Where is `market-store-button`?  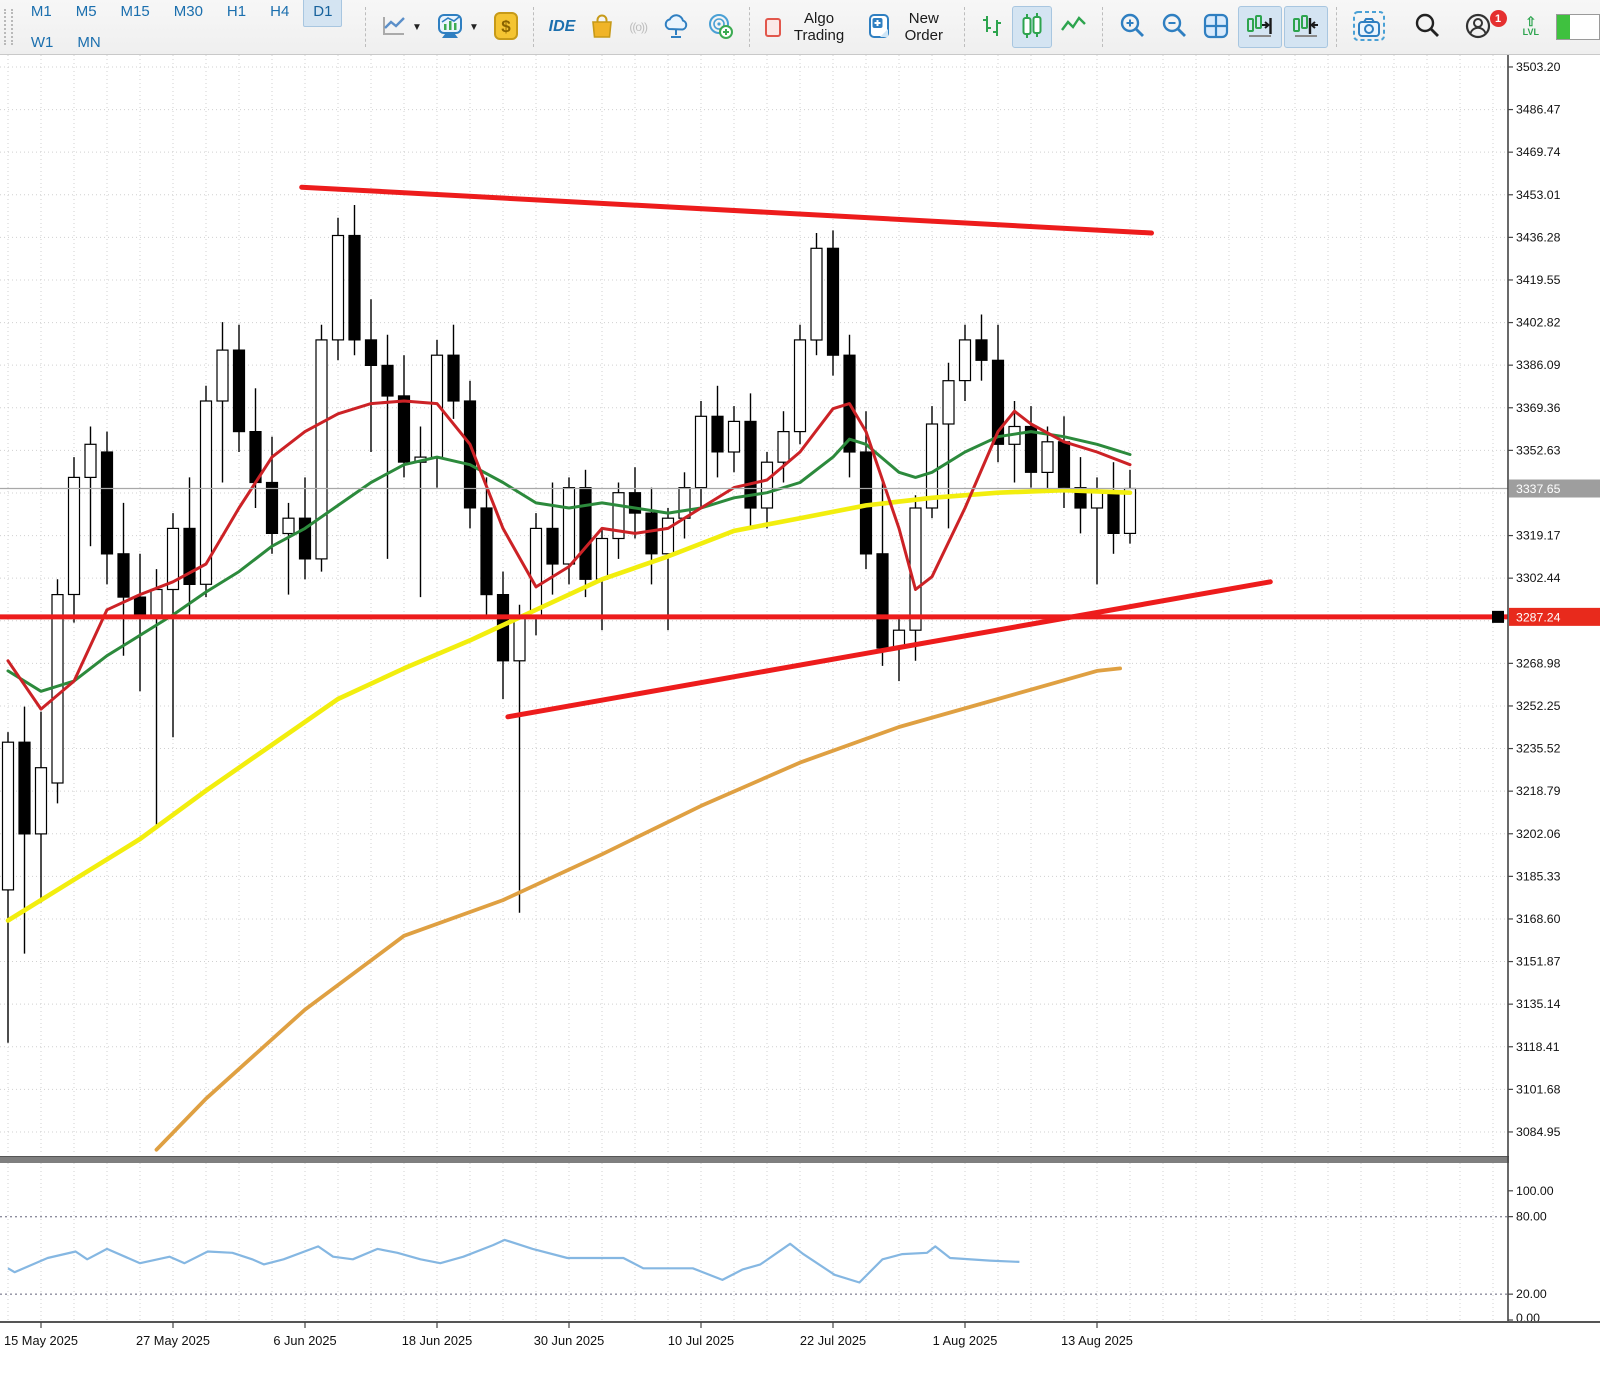
market-store-button is located at coordinates (602, 27).